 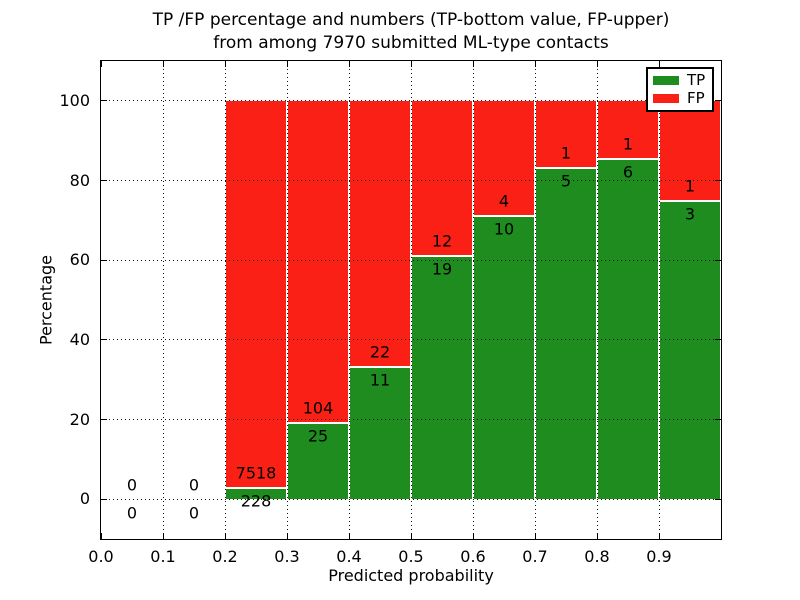 I want to click on x-tick-label: 0.9, so click(x=659, y=556).